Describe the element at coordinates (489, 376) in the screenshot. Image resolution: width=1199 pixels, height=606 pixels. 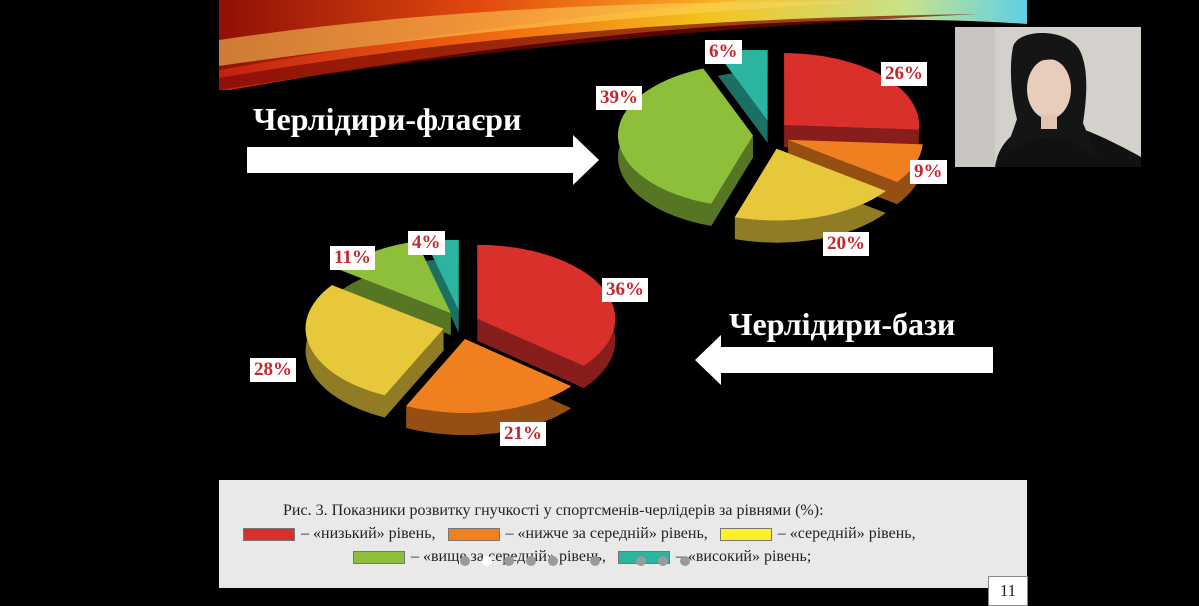
I see `bases-slice-below-avg` at that location.